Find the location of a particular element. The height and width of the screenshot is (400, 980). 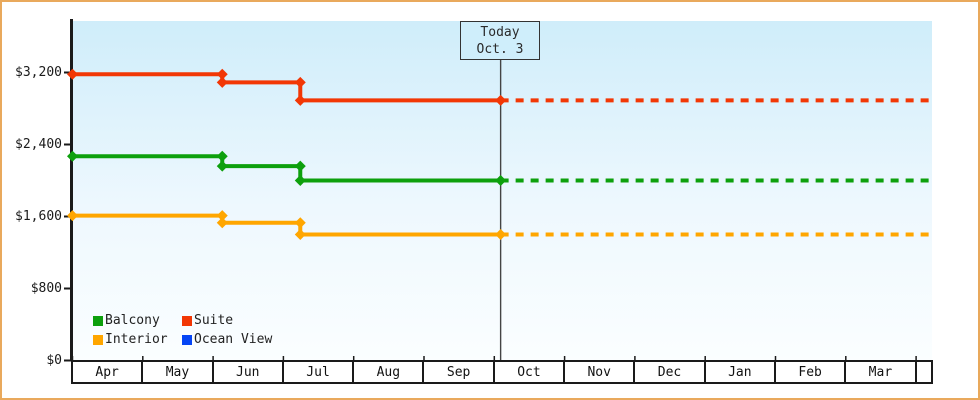

month-cell-sep: Sep is located at coordinates (459, 372).